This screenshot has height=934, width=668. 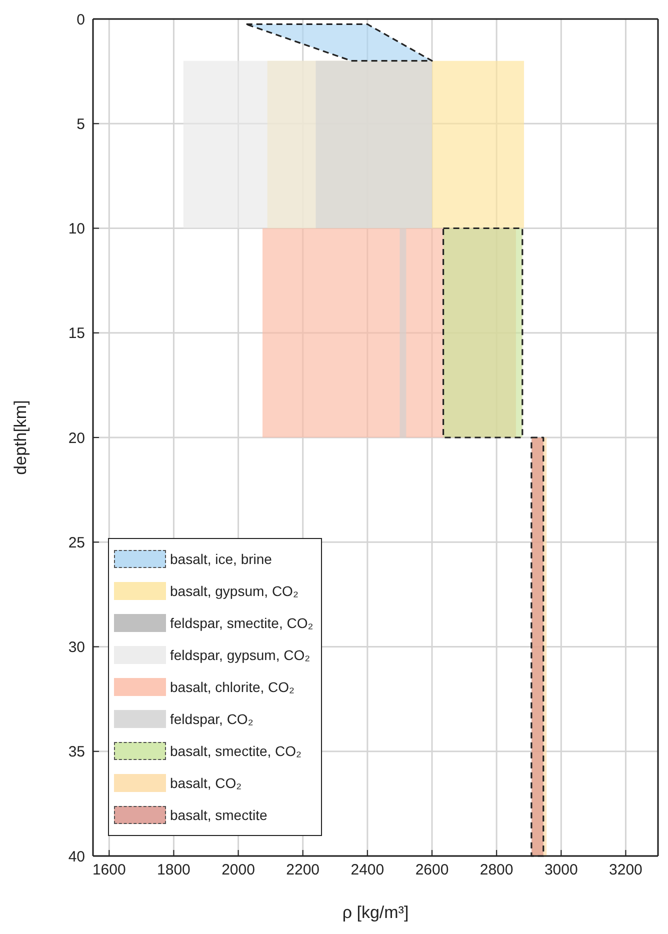 What do you see at coordinates (109, 870) in the screenshot?
I see `x-tick-label: 1600` at bounding box center [109, 870].